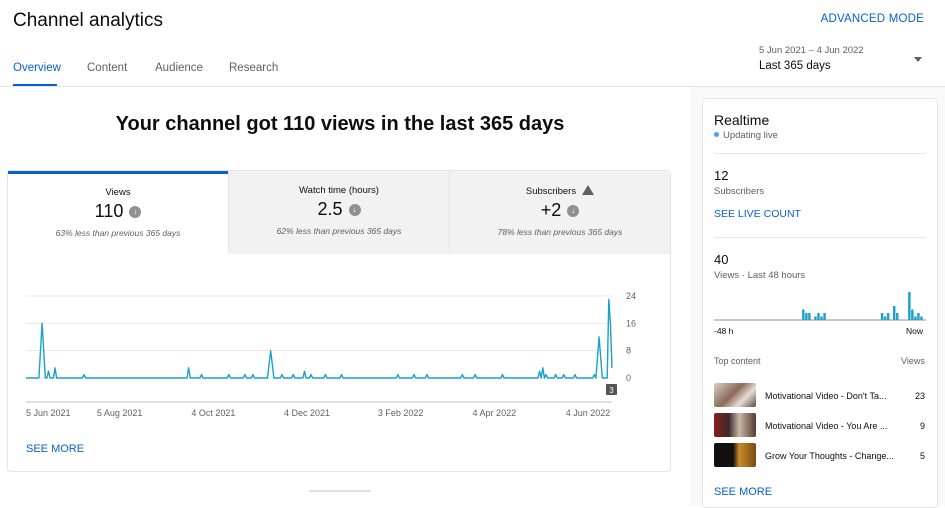  I want to click on x-tick-label: 4 Oct 2021, so click(213, 413).